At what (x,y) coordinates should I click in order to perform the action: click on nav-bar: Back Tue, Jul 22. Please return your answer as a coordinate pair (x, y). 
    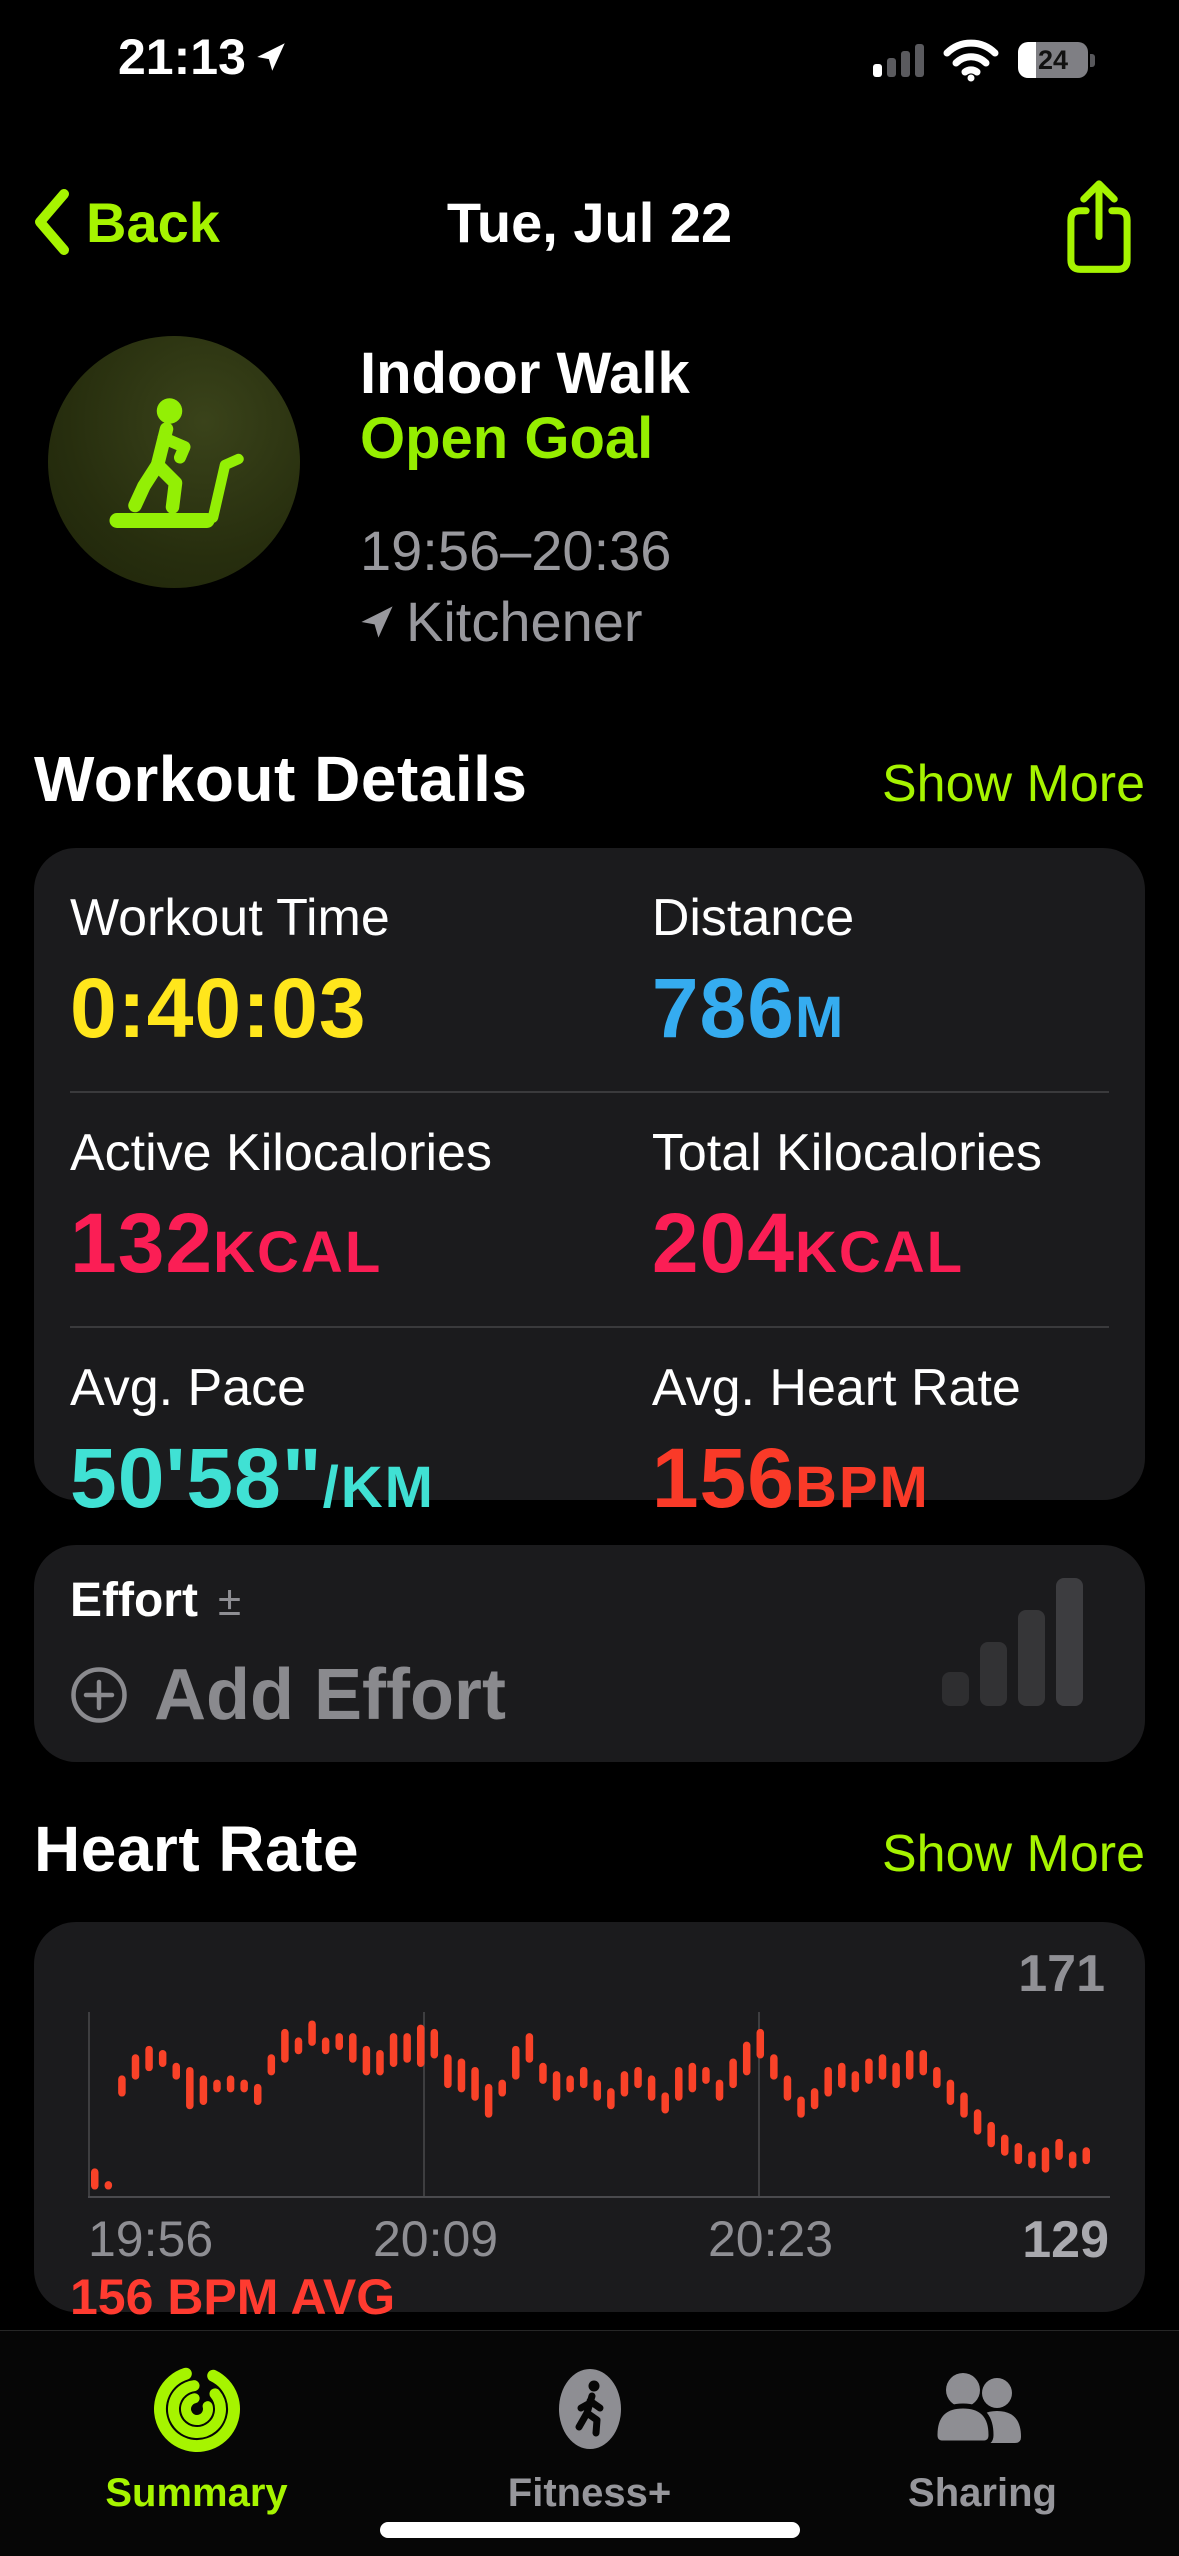
    Looking at the image, I should click on (589, 233).